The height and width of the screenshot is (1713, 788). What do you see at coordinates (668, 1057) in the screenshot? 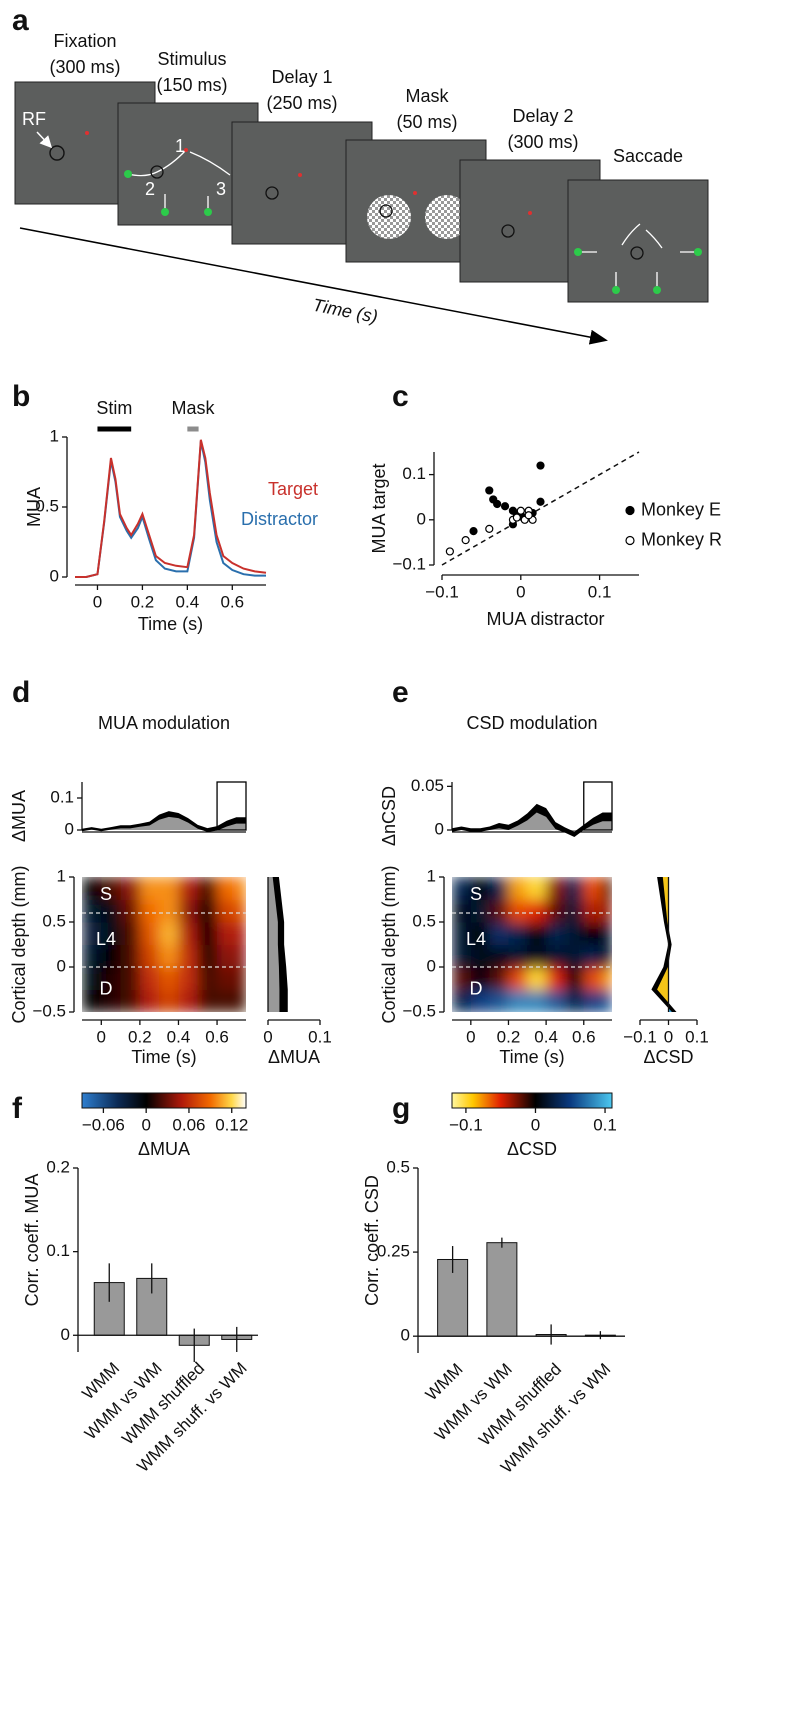
I see `profile-x-label: ΔCSD` at bounding box center [668, 1057].